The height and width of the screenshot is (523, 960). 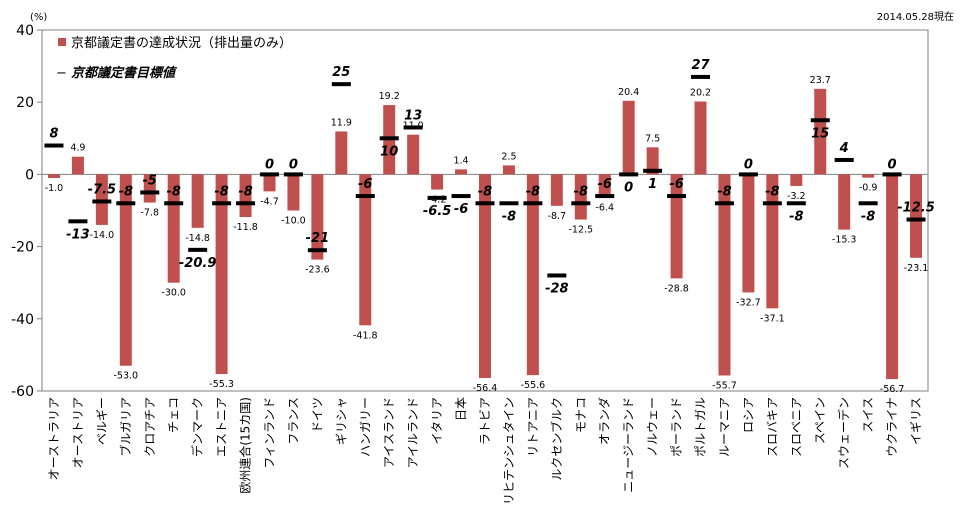 What do you see at coordinates (293, 421) in the screenshot?
I see `category-label: フランス` at bounding box center [293, 421].